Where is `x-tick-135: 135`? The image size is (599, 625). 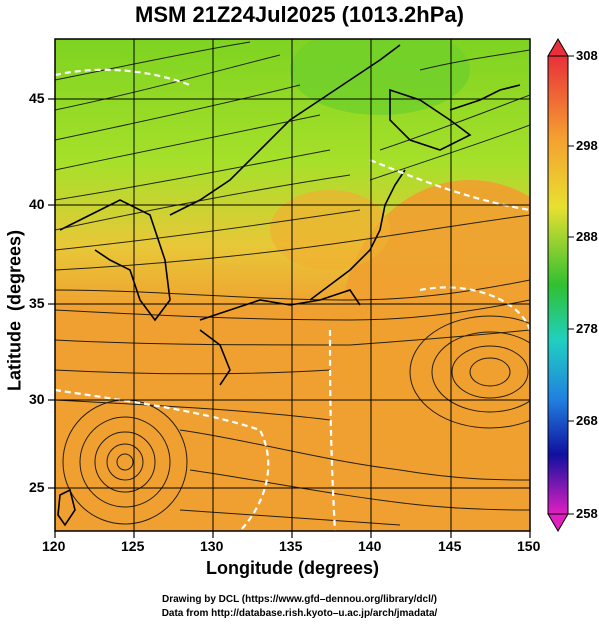 x-tick-135: 135 is located at coordinates (291, 546).